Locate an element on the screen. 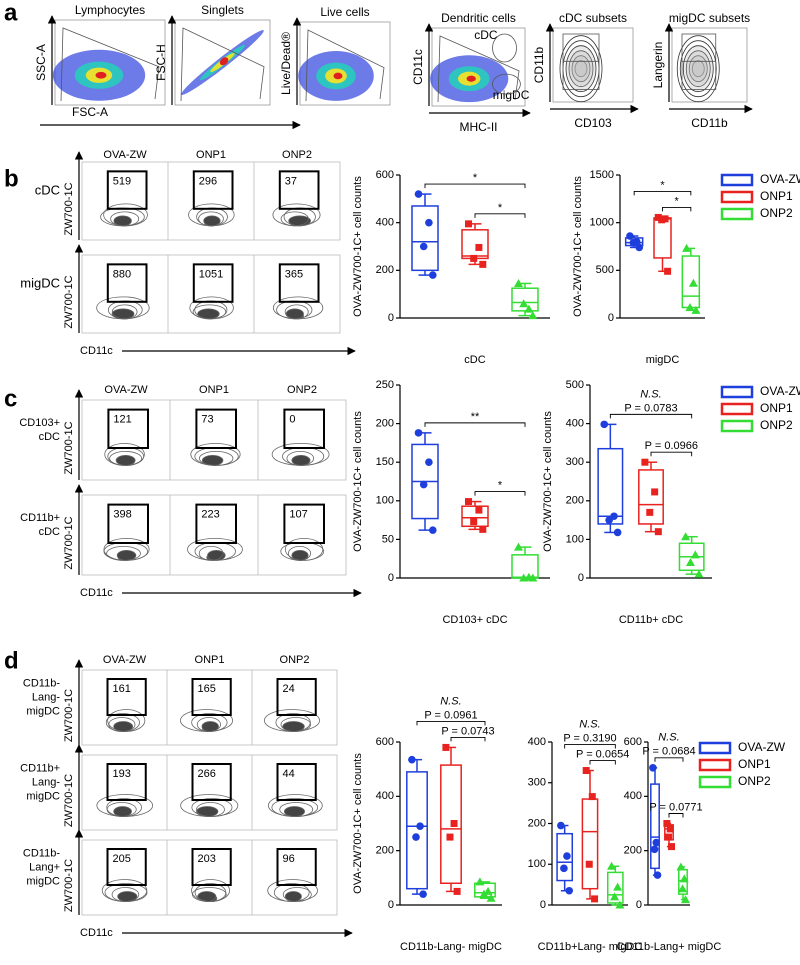 This screenshot has height=965, width=800. column-header: ONP2 is located at coordinates (302, 390).